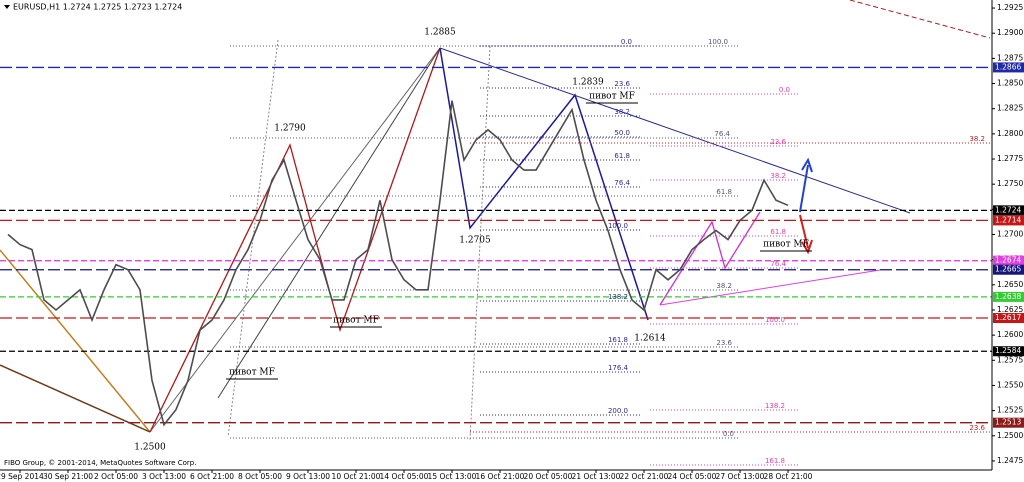  Describe the element at coordinates (1010, 309) in the screenshot. I see `y-tick-label: 1.2625` at that location.